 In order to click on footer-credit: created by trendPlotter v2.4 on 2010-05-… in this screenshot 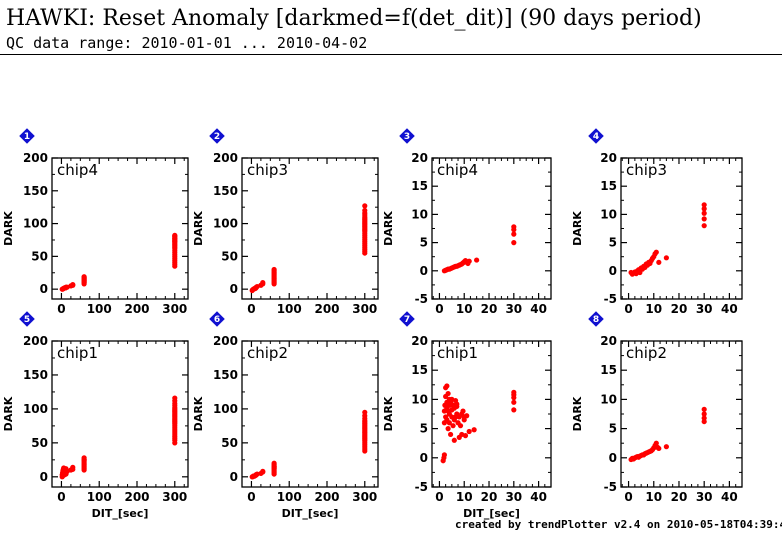, I will do `click(618, 524)`.